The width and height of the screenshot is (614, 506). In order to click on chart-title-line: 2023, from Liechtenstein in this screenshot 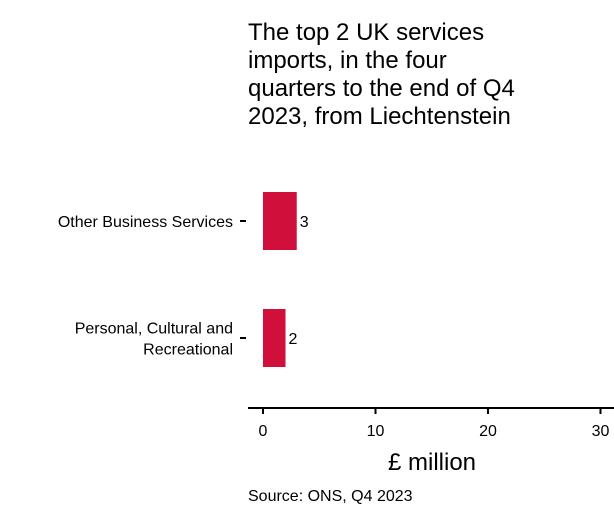, I will do `click(379, 116)`.